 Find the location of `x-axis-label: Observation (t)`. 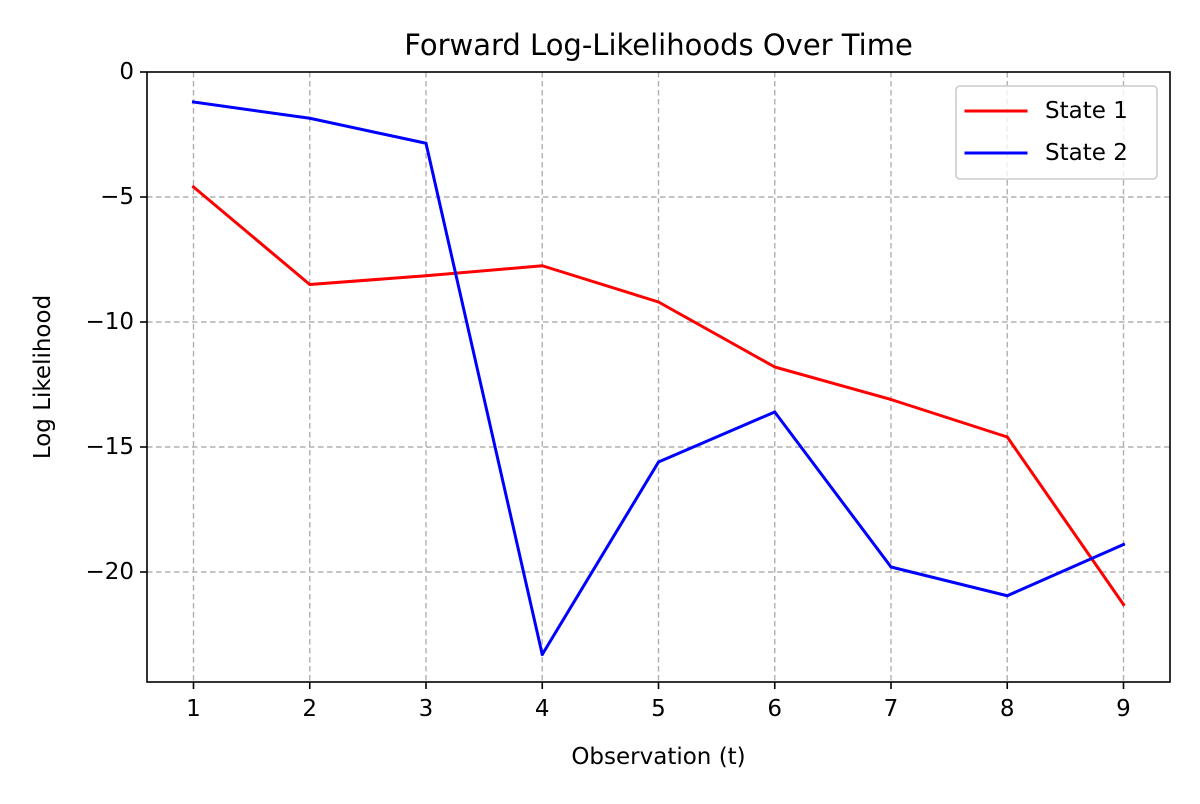

x-axis-label: Observation (t) is located at coordinates (658, 757).